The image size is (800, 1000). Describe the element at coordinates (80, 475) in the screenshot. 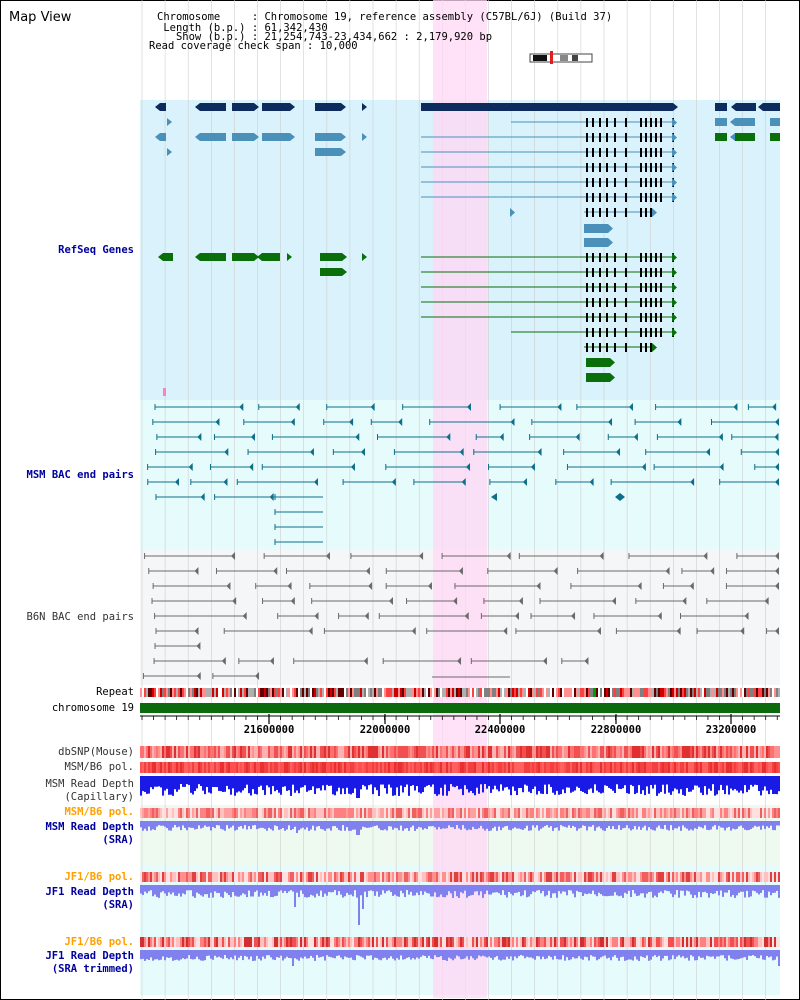

I see `track-label-msm-bac: MSM BAC end pairs` at that location.